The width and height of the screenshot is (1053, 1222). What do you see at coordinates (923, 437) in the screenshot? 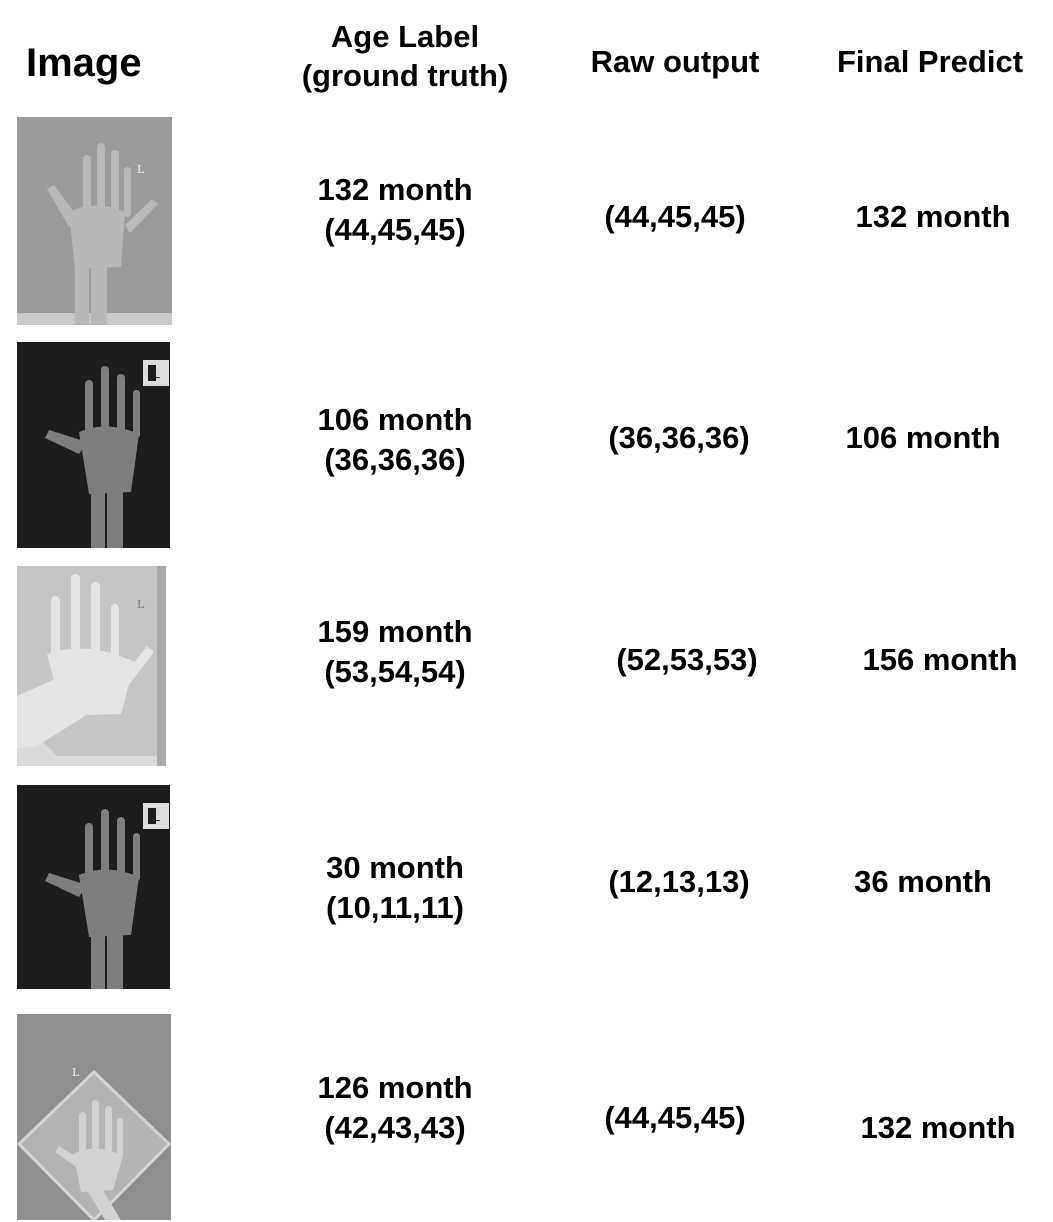
I see `final-predict-cell-2: 106 month` at bounding box center [923, 437].